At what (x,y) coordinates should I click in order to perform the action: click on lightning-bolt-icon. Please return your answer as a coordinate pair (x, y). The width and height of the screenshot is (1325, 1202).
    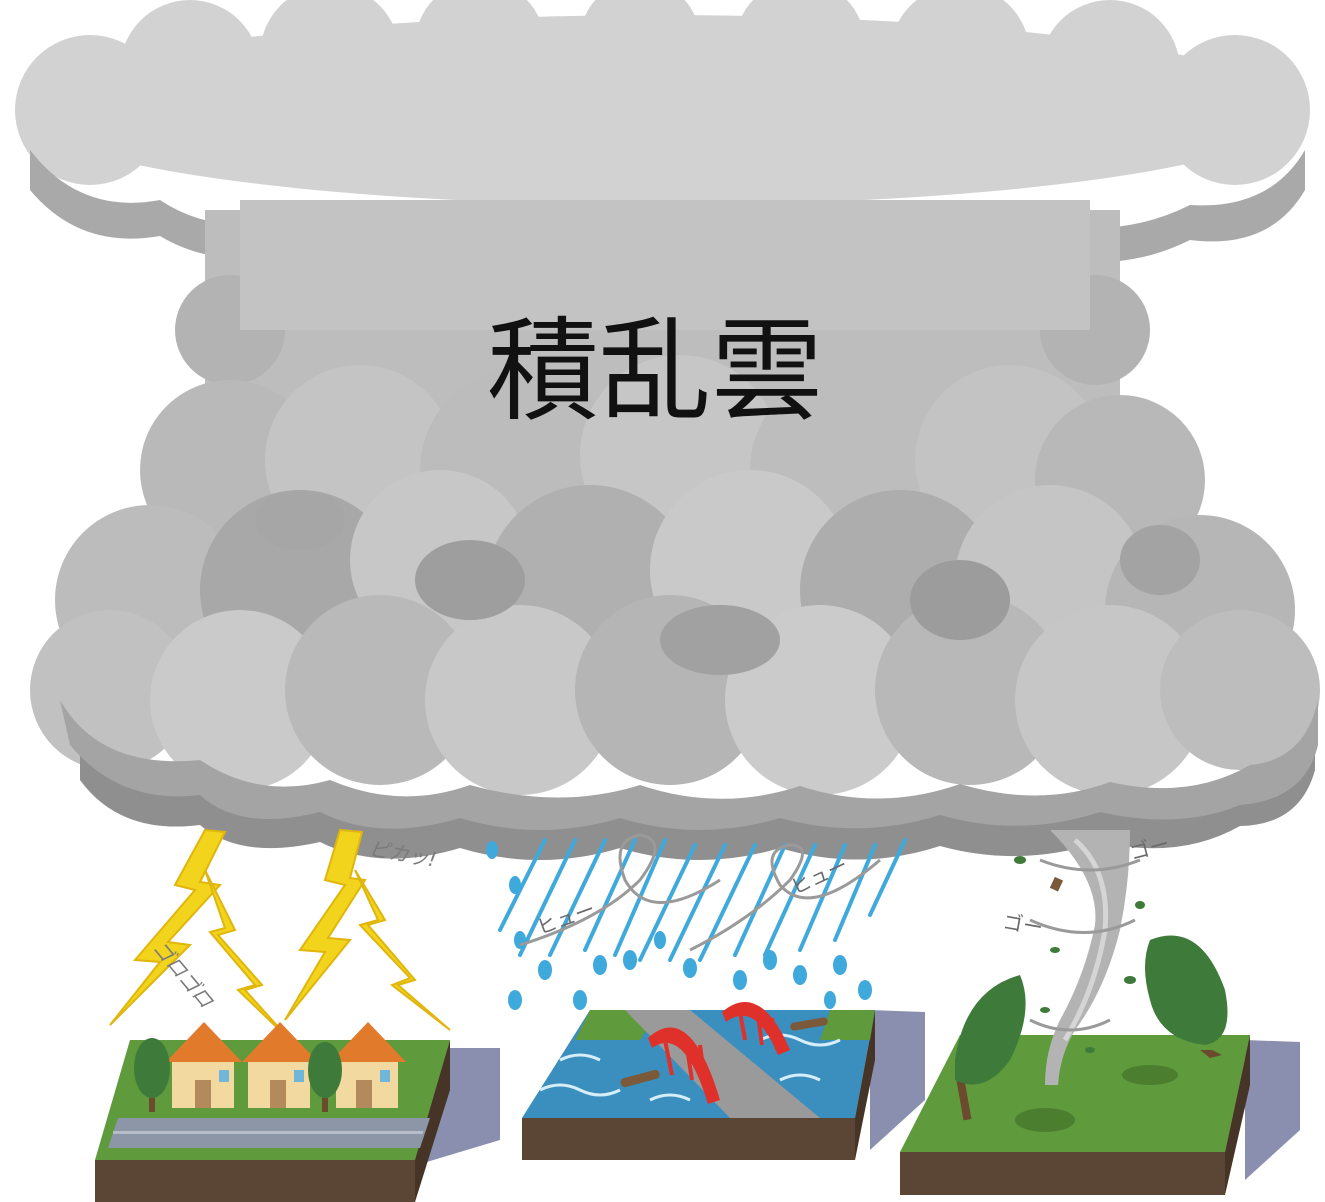
    Looking at the image, I should click on (367, 929).